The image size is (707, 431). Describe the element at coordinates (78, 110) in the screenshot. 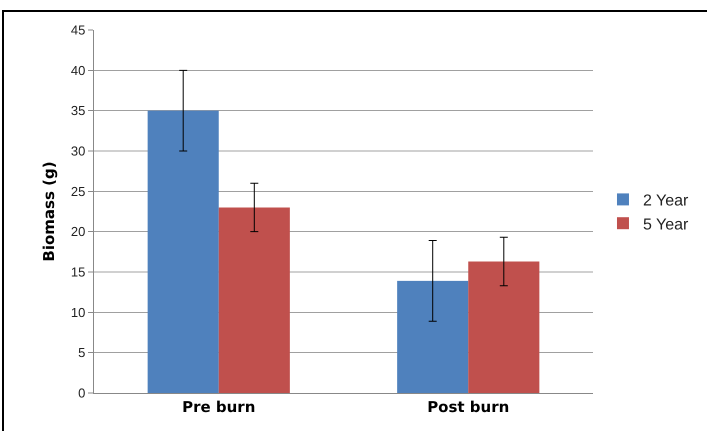

I see `y-tick-label: 35` at that location.